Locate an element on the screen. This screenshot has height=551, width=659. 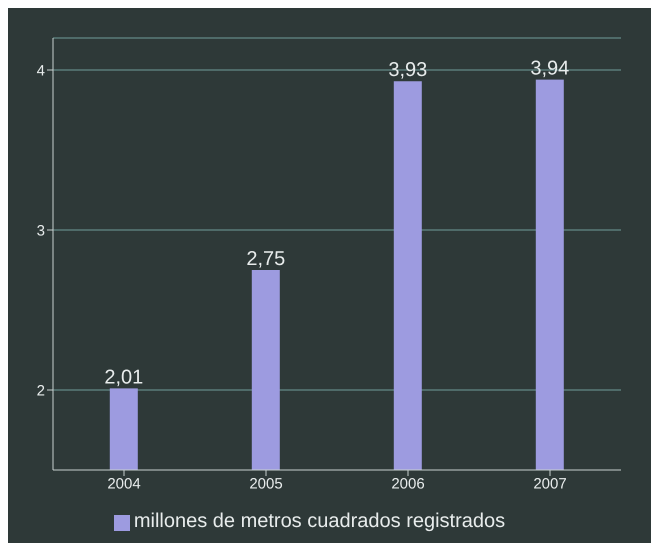
data-label: 3,94 is located at coordinates (550, 69).